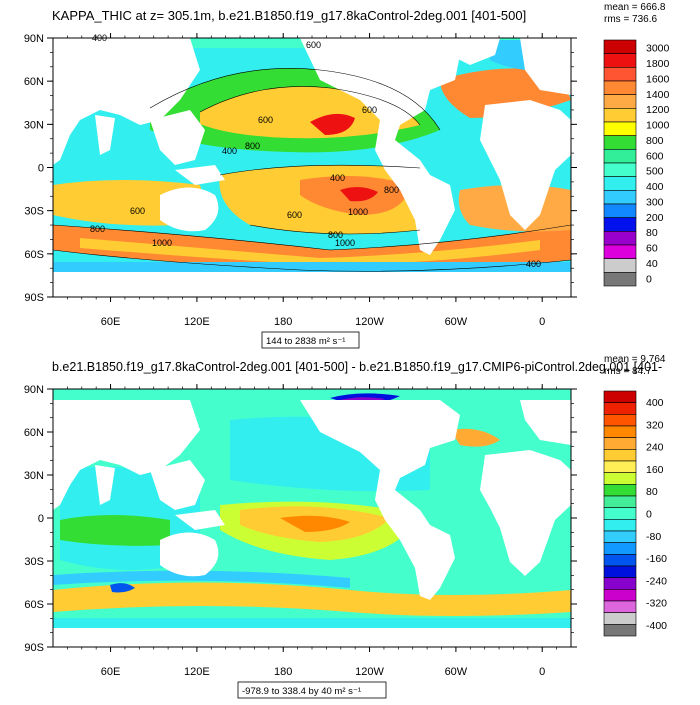 This screenshot has width=700, height=705. I want to click on colorbar-label: -80, so click(653, 537).